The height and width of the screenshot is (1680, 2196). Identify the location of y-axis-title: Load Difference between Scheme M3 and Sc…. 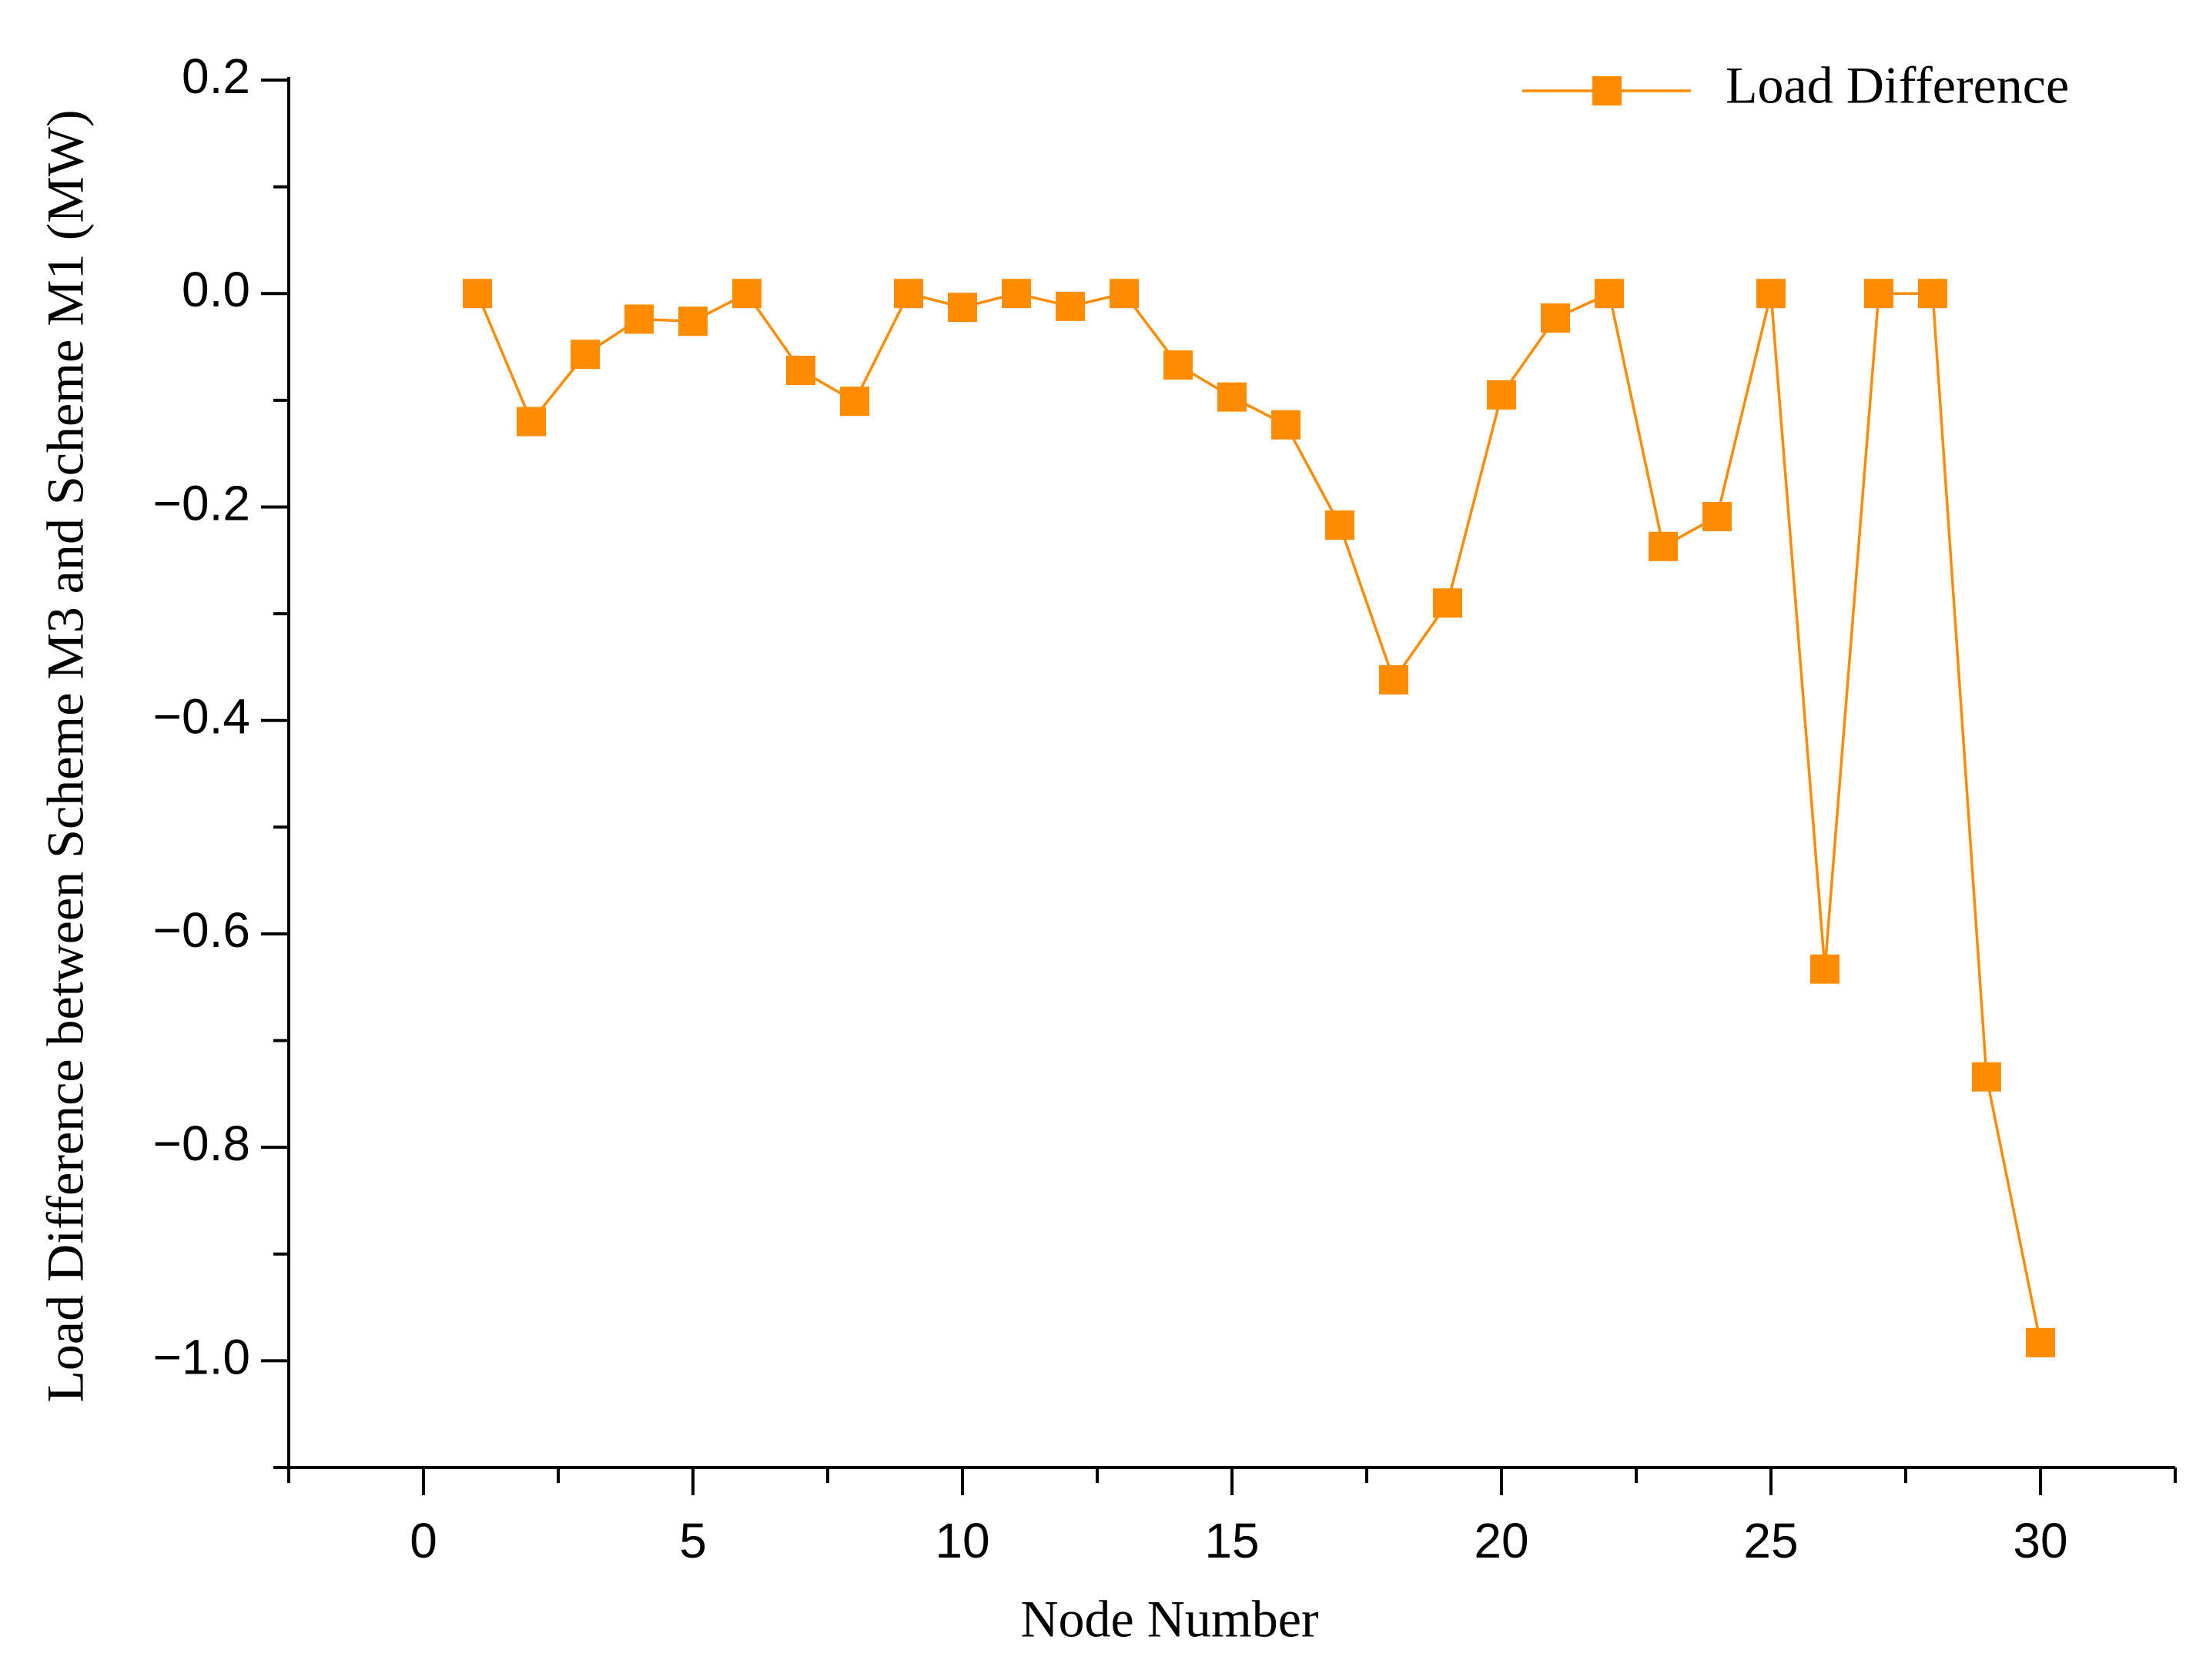
(65, 755).